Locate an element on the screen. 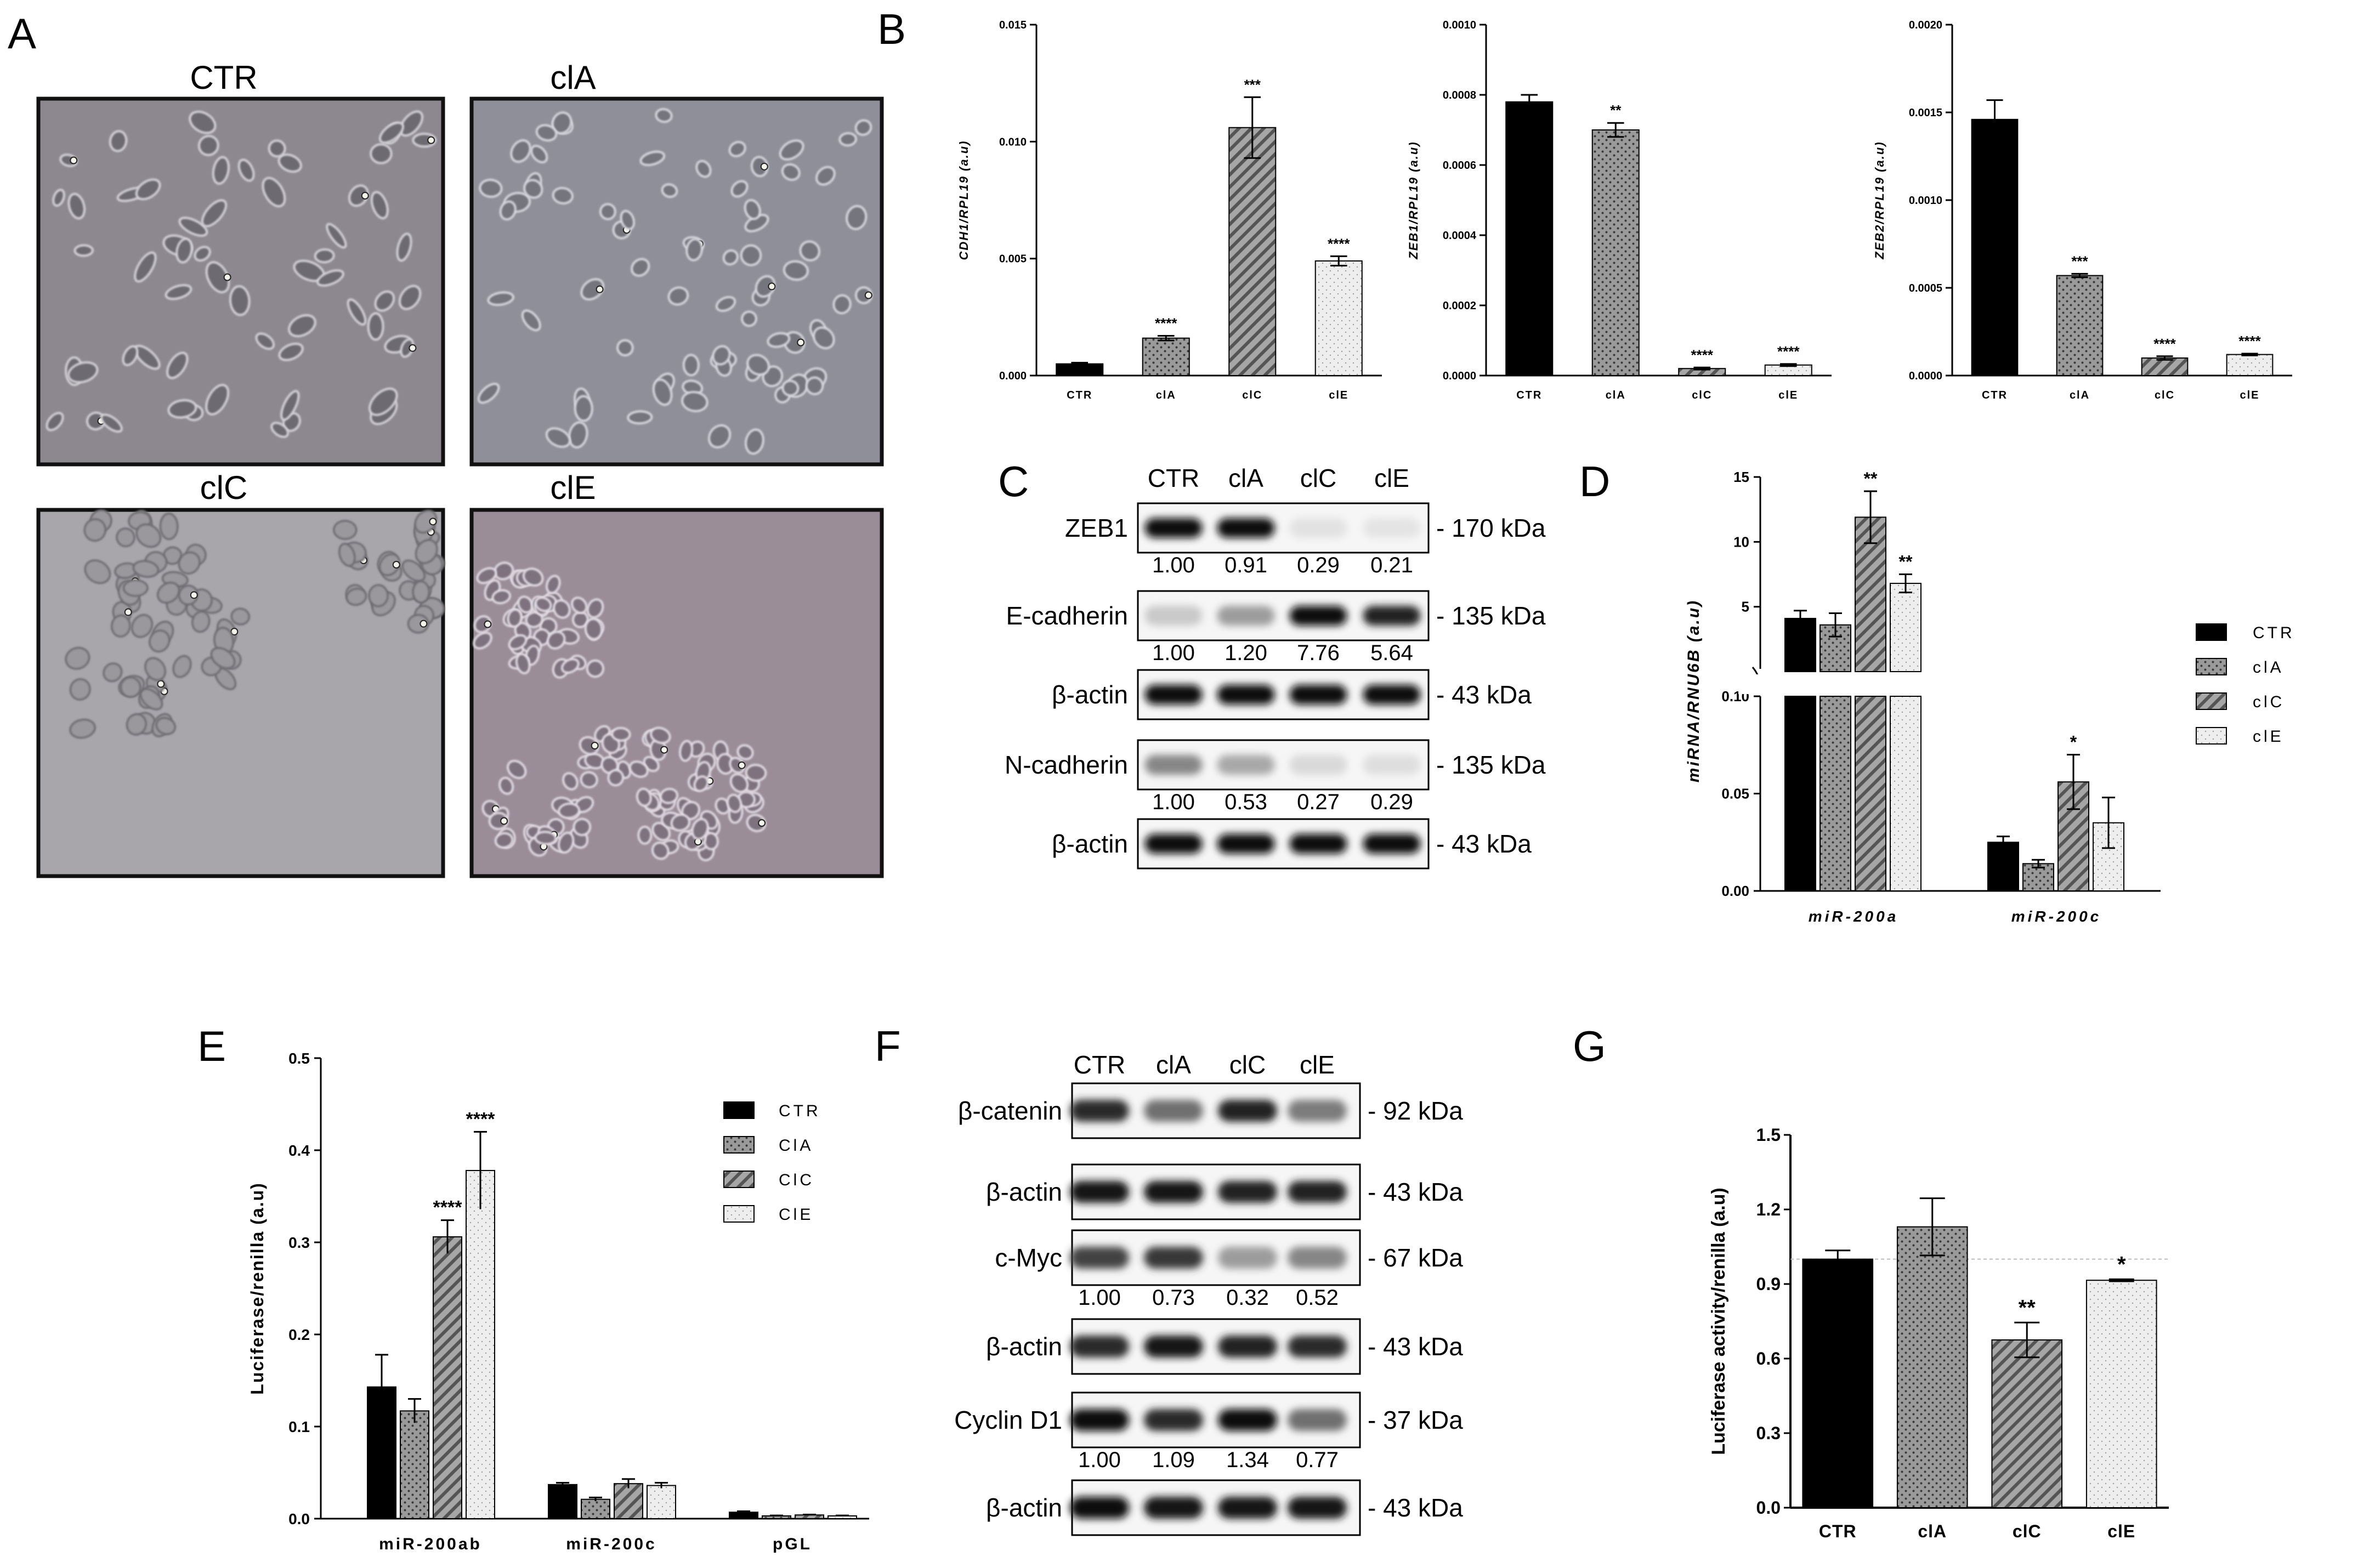 Image resolution: width=2375 pixels, height=1568 pixels. legend-label: ClA is located at coordinates (796, 1146).